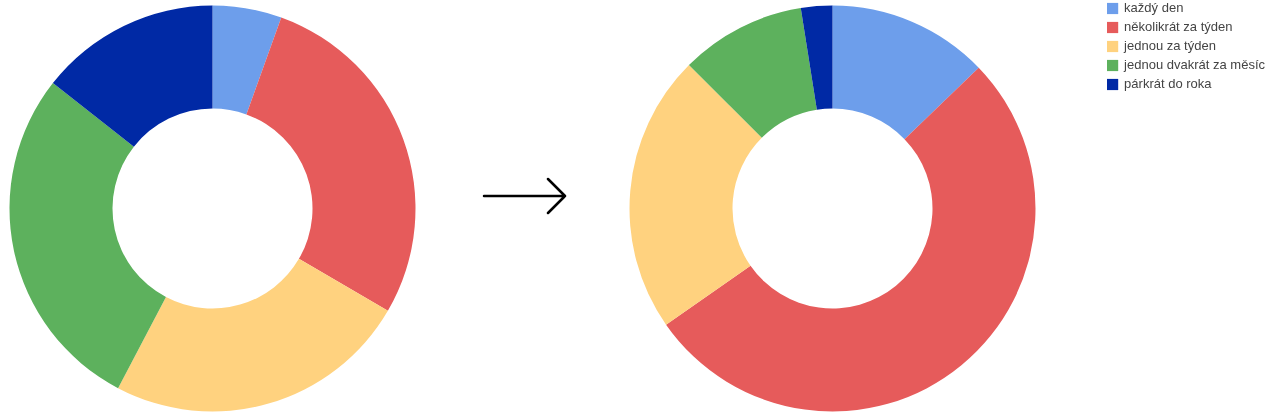  I want to click on legend-label: každý den, so click(1154, 7).